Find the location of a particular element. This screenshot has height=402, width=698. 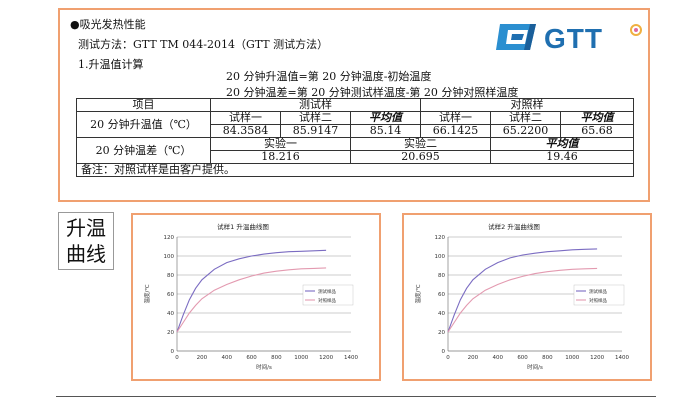

gtt-logo-text: GTT is located at coordinates (573, 38).